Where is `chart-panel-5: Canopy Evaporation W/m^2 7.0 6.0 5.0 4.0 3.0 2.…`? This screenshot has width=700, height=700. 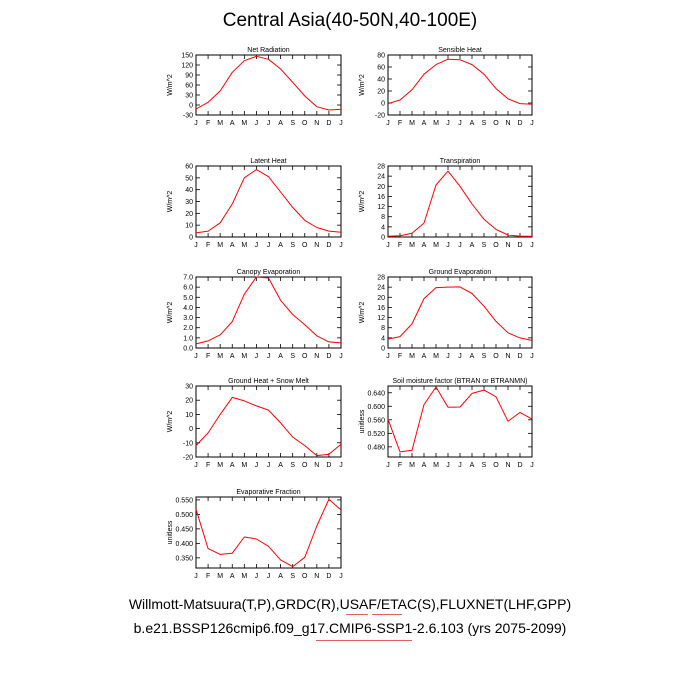 chart-panel-5: Canopy Evaporation W/m^2 7.0 6.0 5.0 4.0 3.0 2.… is located at coordinates (255, 314).